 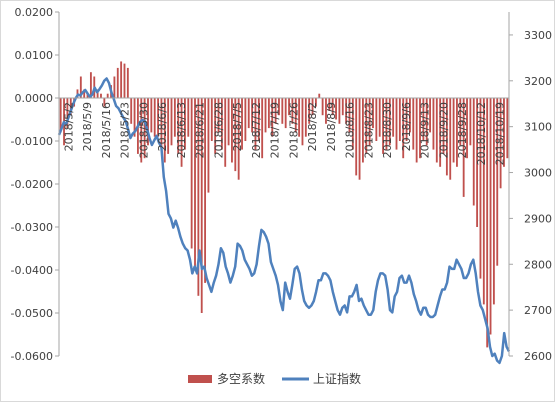 I want to click on y-right-tick-label: 3300, so click(x=538, y=35).